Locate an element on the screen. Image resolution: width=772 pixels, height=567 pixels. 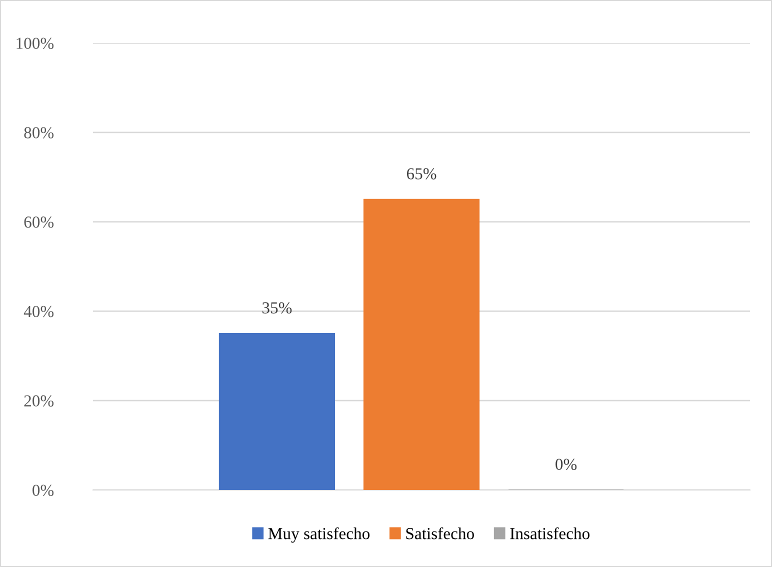
y-tick-label: 20% is located at coordinates (39, 401).